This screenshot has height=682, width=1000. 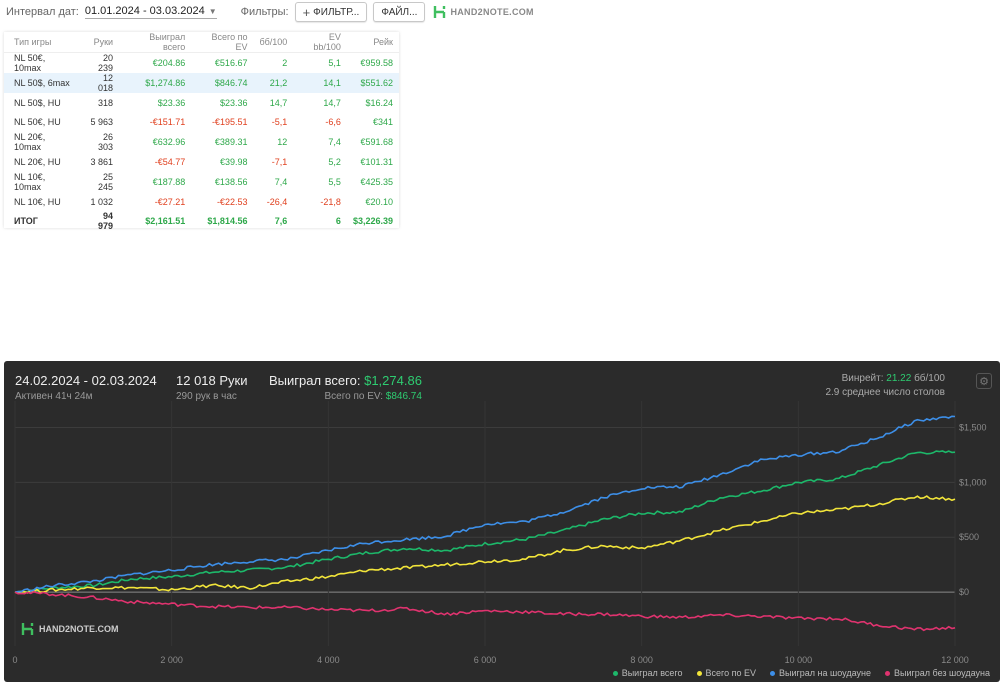 I want to click on legend-item: Выиграл без шоудауна, so click(x=937, y=673).